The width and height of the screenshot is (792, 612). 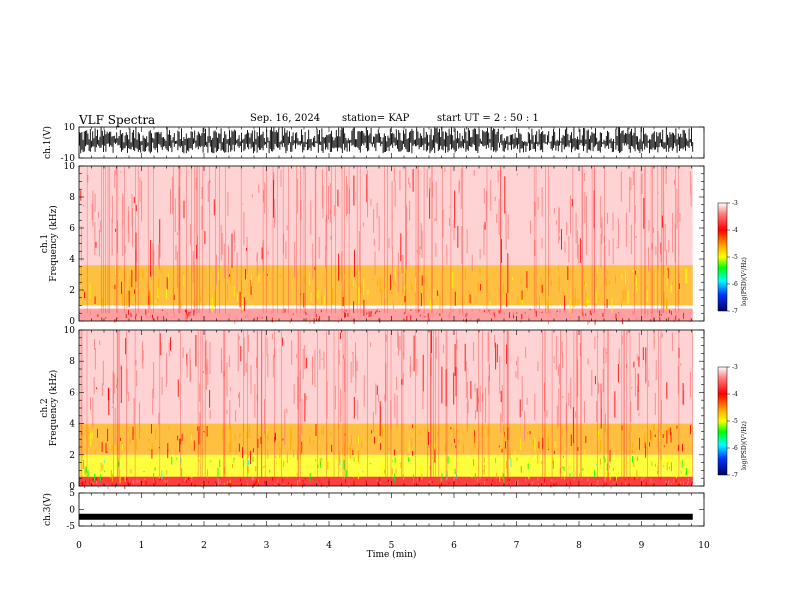 What do you see at coordinates (386, 140) in the screenshot?
I see `ch1-waveform-trace` at bounding box center [386, 140].